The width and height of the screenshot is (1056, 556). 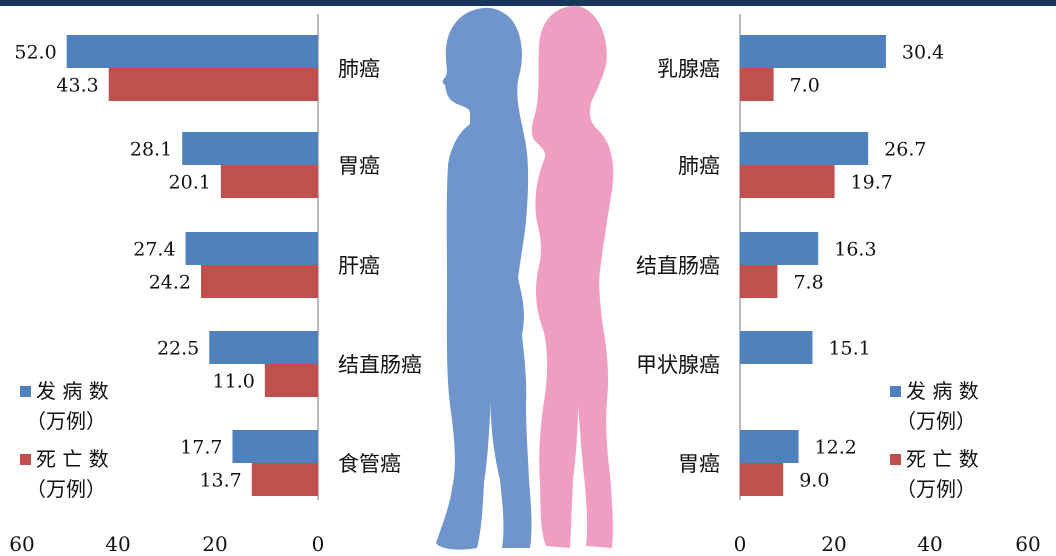 What do you see at coordinates (776, 347) in the screenshot?
I see `bar-right-s0-c3` at bounding box center [776, 347].